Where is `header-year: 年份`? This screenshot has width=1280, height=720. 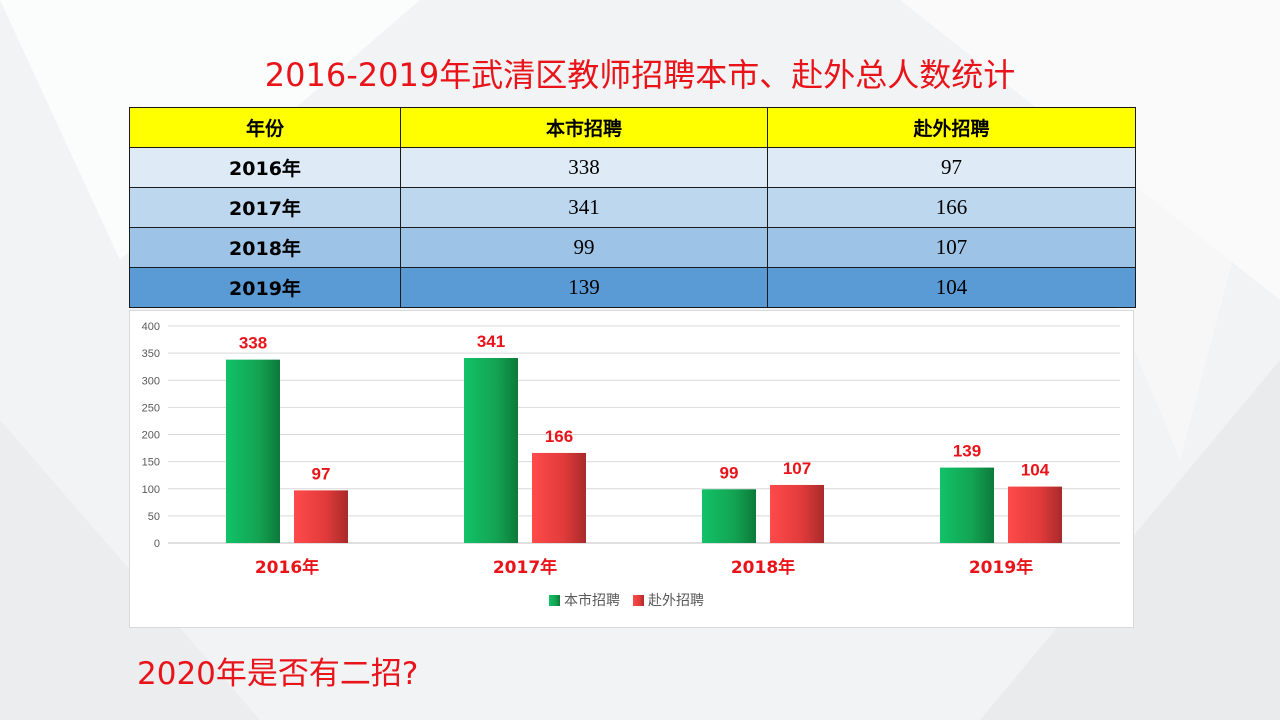 header-year: 年份 is located at coordinates (265, 127).